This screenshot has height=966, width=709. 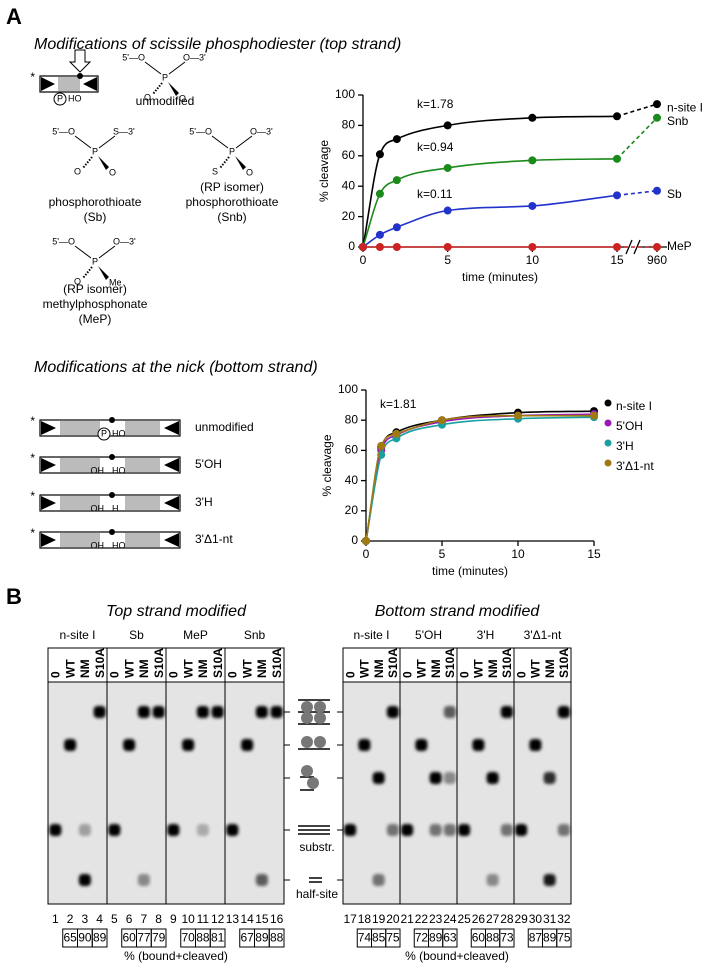 I want to click on nick-mark: OH, so click(x=98, y=545).